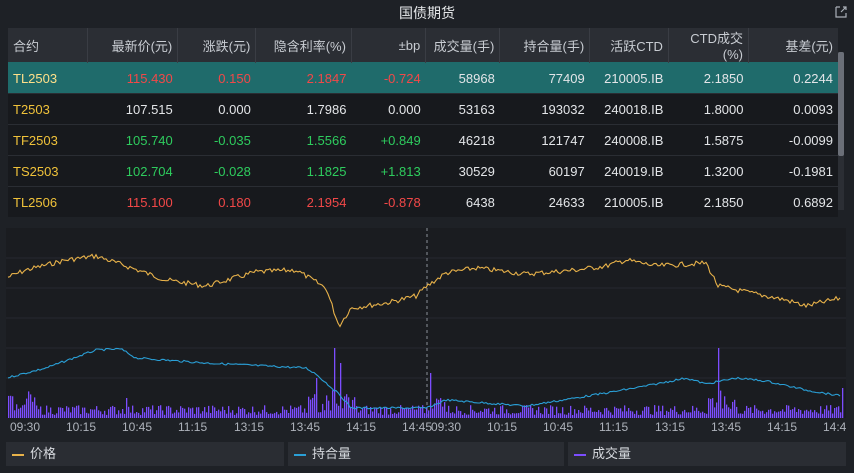  I want to click on expand-icon, so click(841, 12).